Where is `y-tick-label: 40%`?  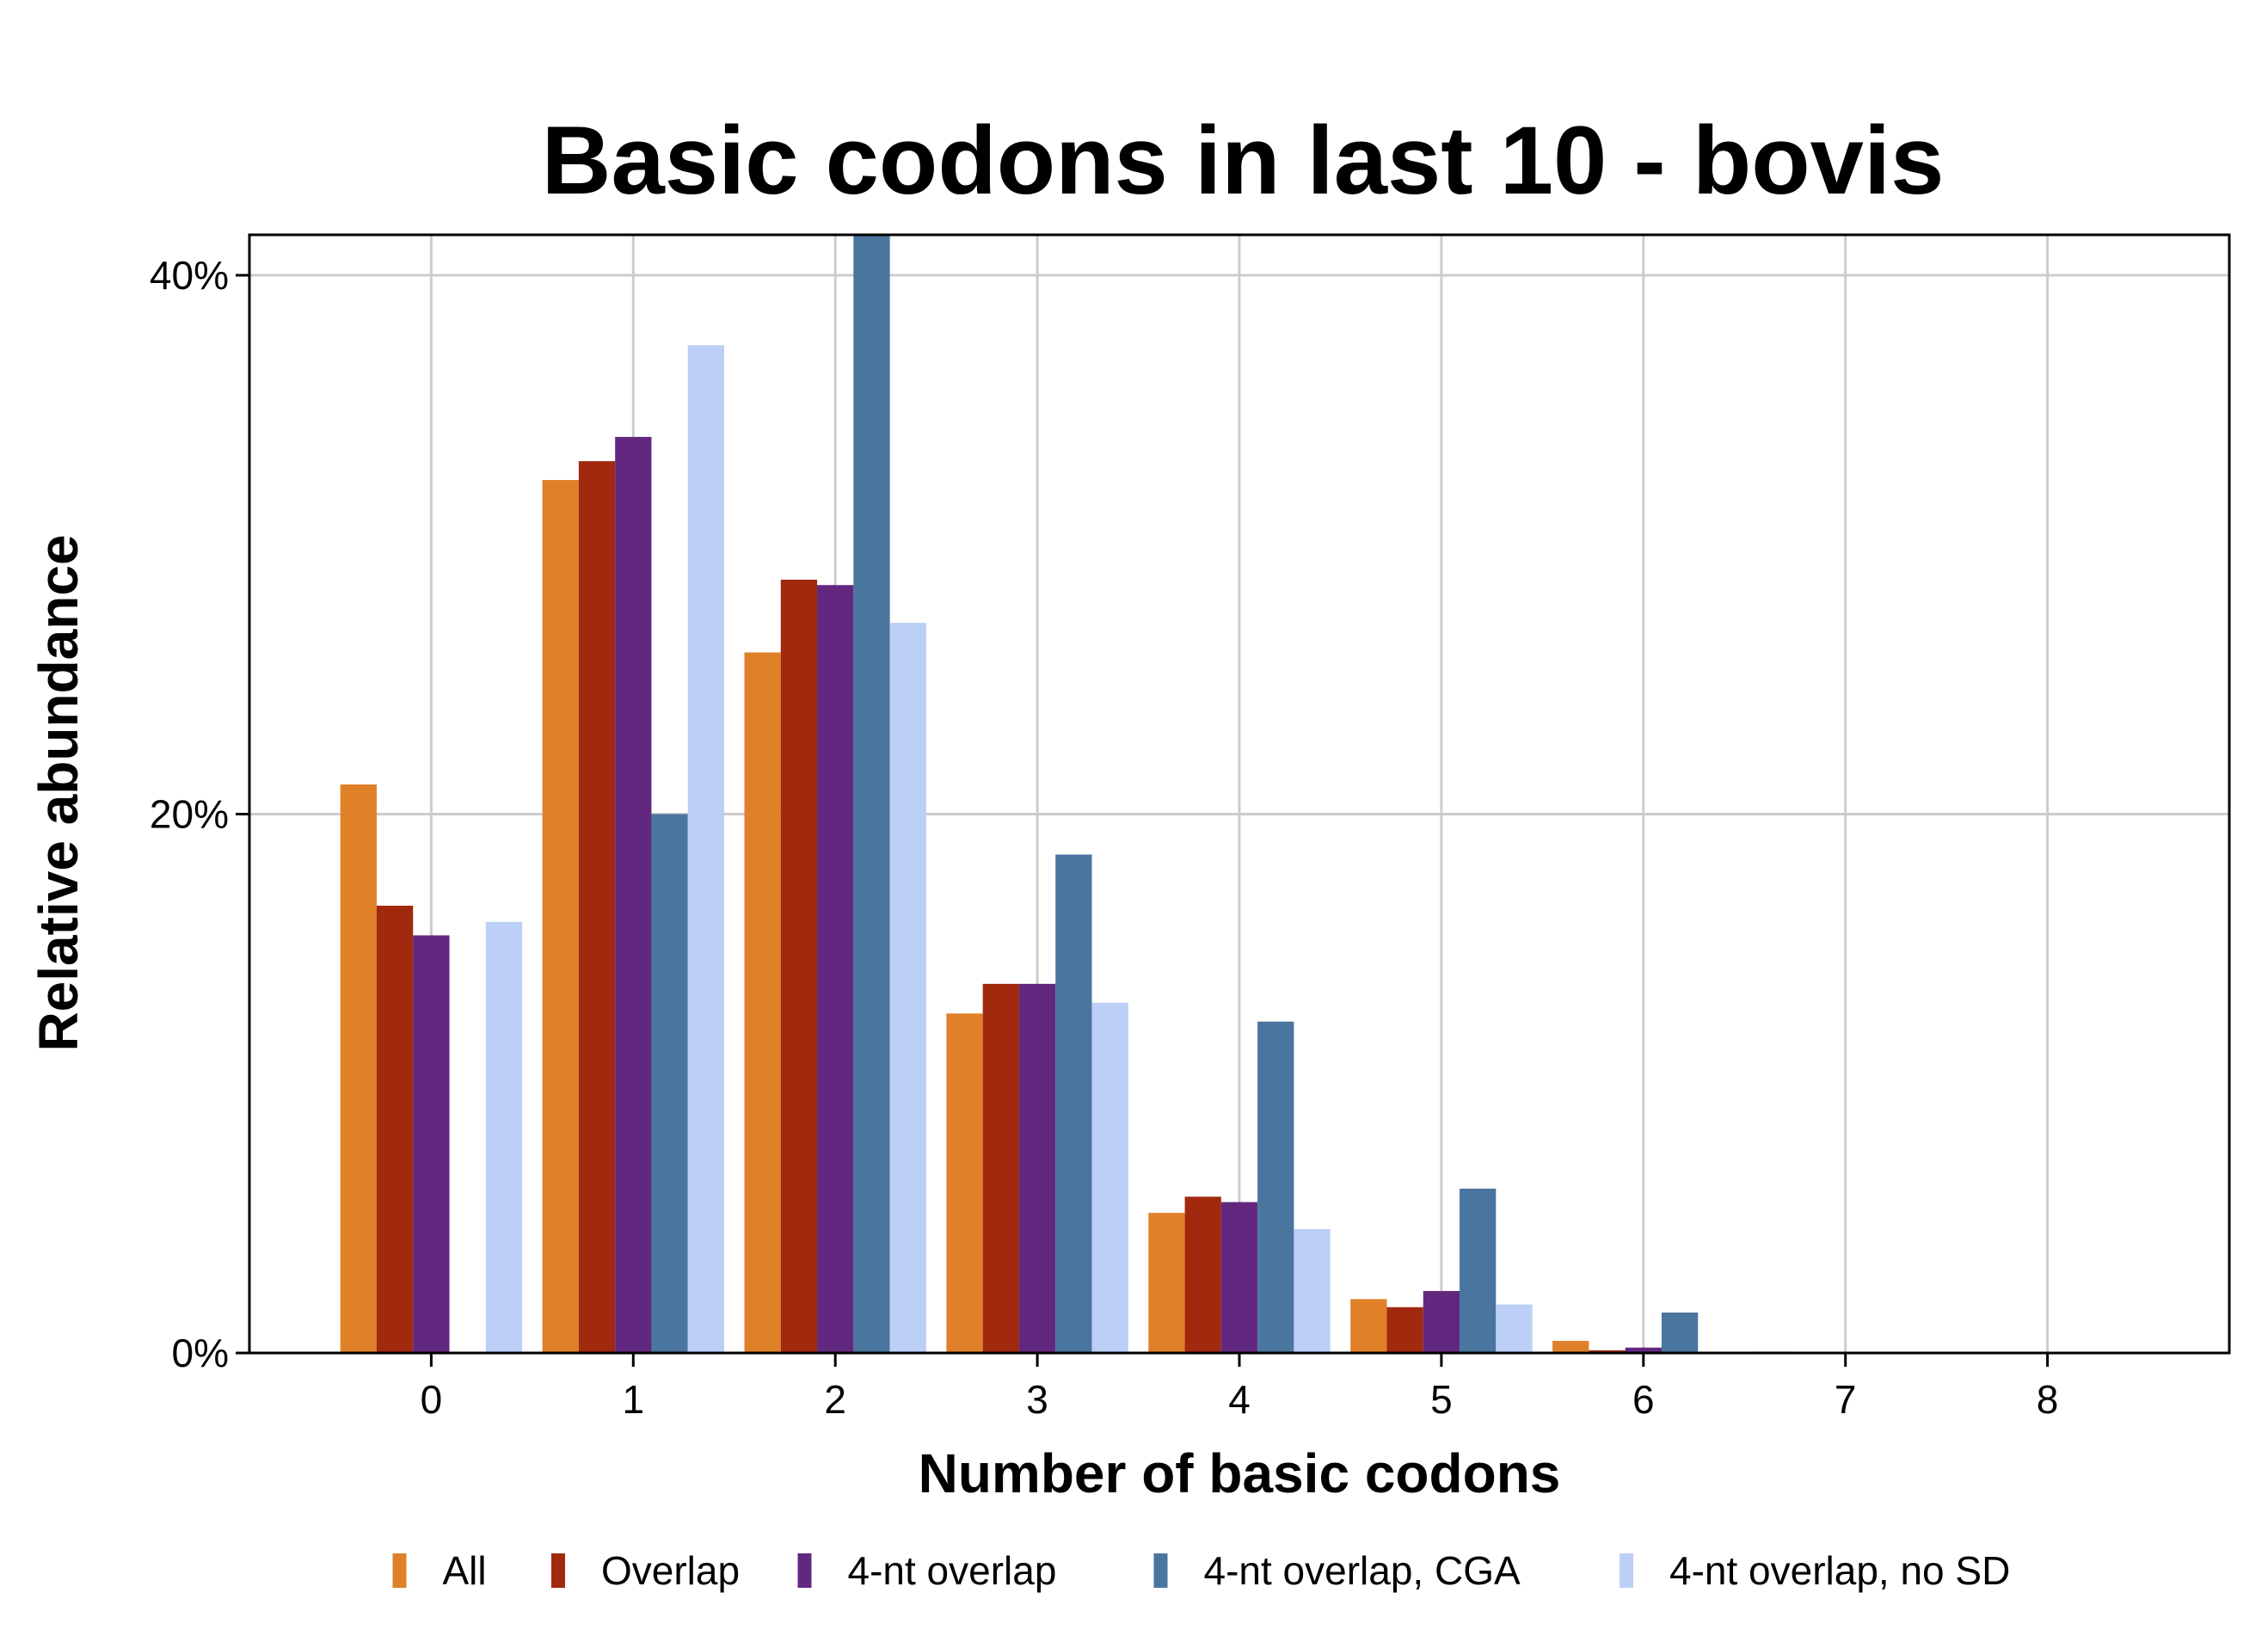
y-tick-label: 40% is located at coordinates (190, 275).